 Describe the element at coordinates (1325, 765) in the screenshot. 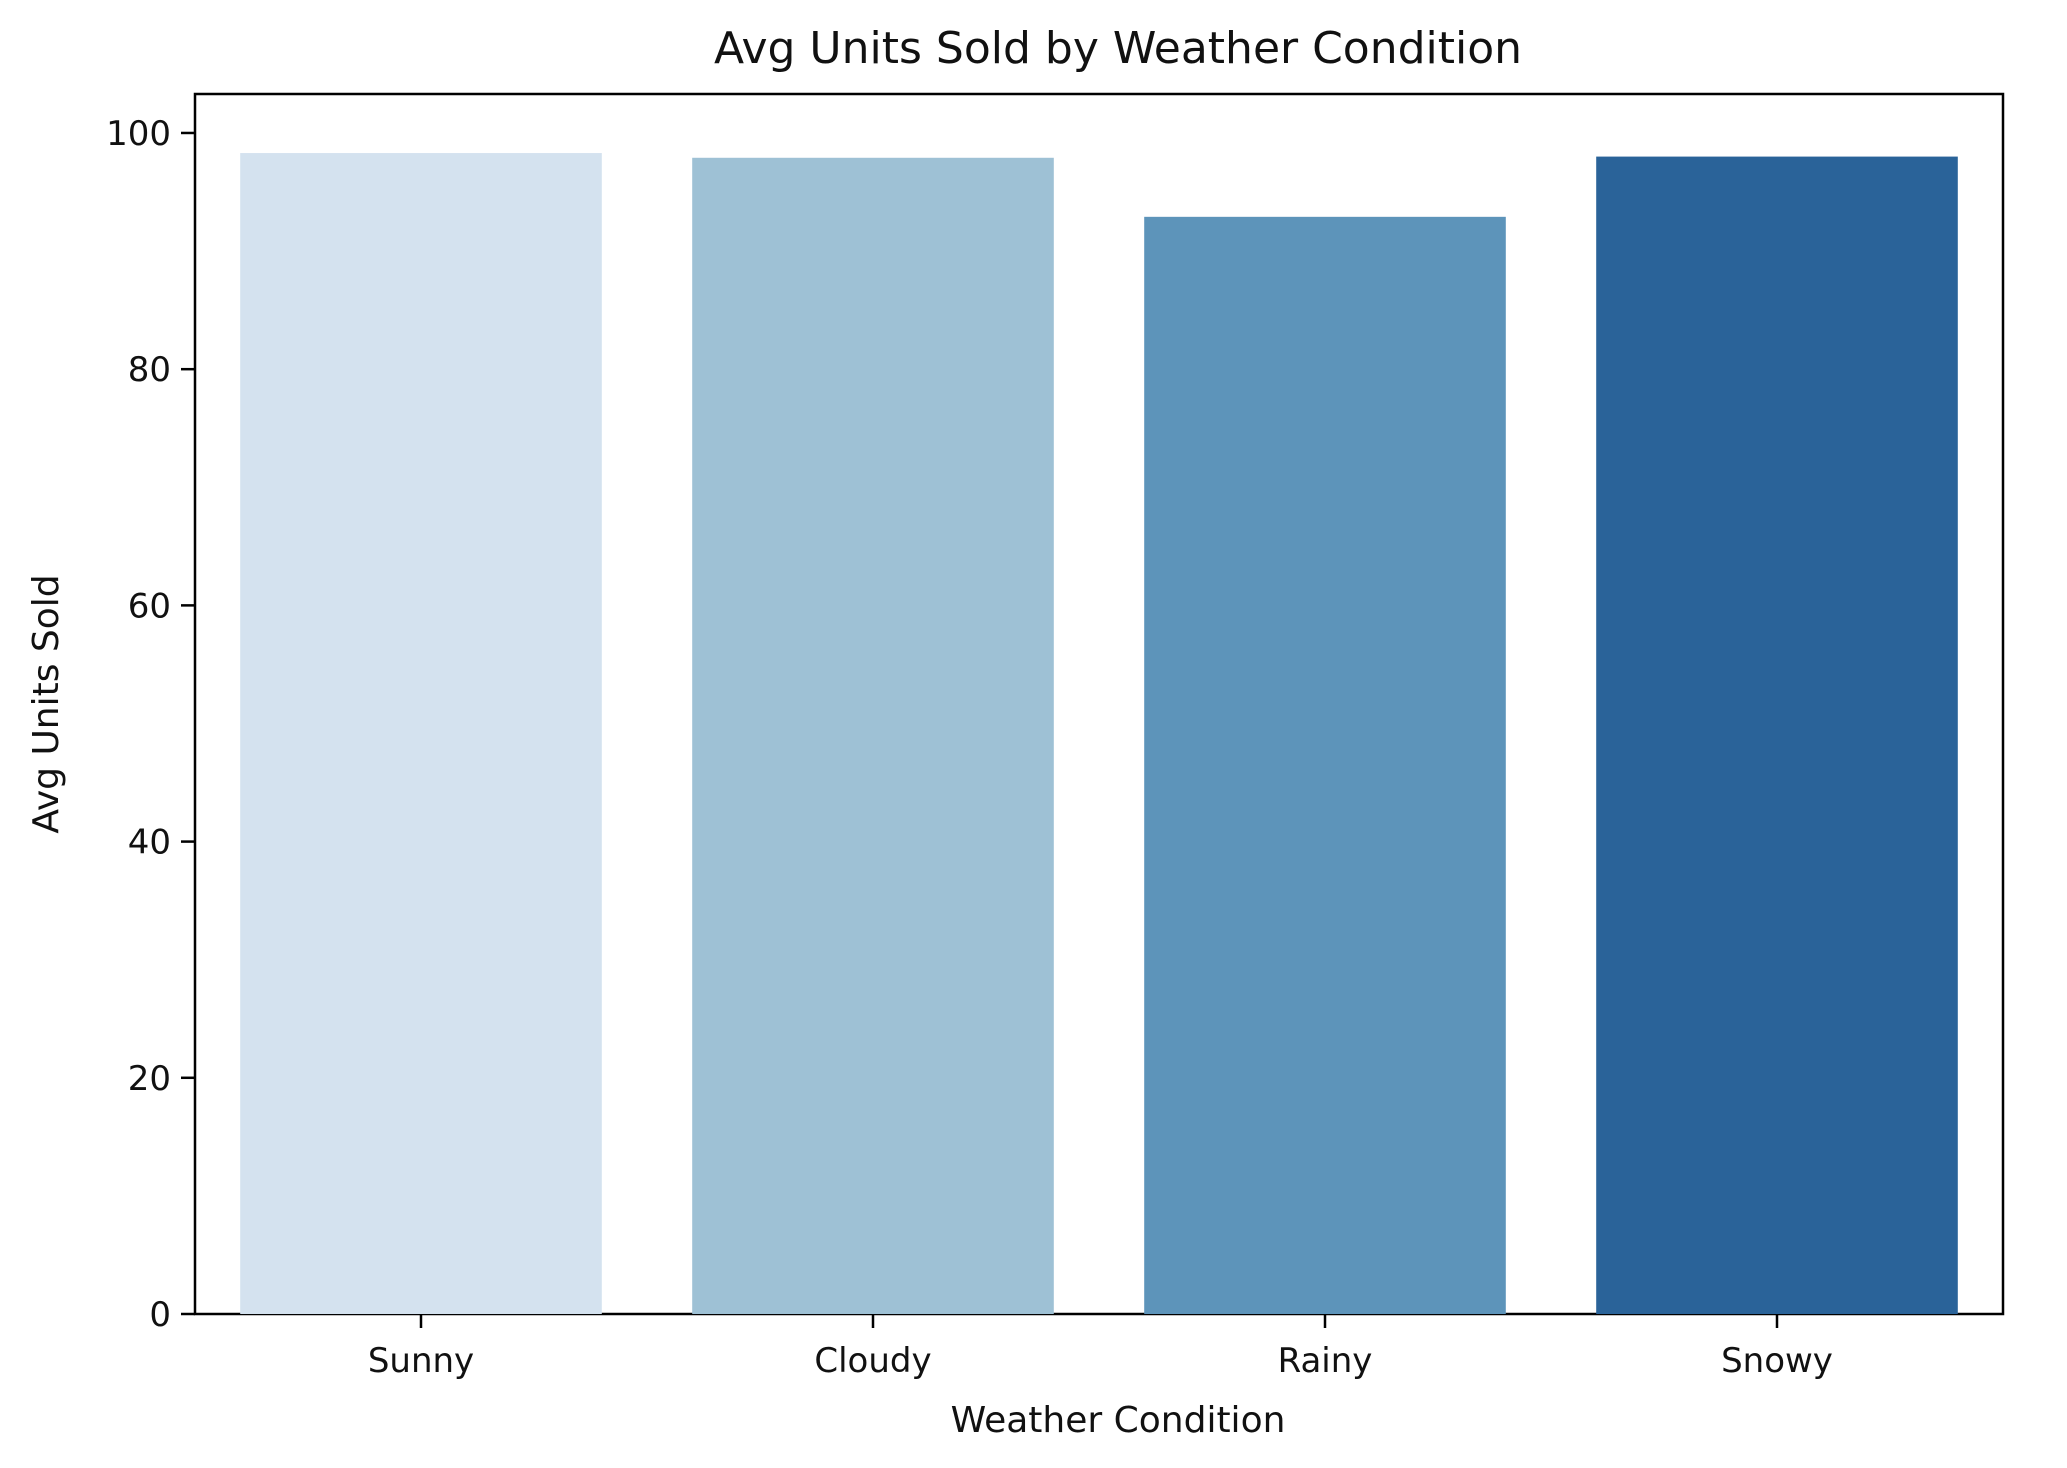

I see `bar-rainy` at that location.